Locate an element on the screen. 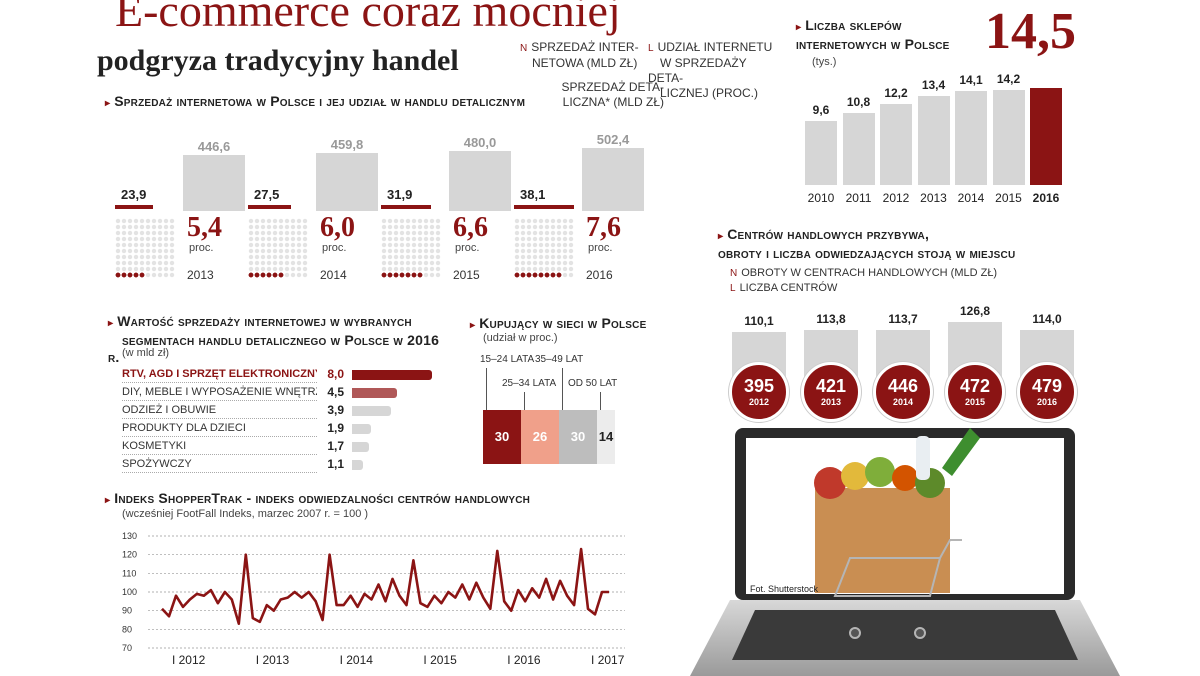 The height and width of the screenshot is (676, 1200). chart2-title: ▸ Liczba sklepów internetowych w Polsce is located at coordinates (886, 35).